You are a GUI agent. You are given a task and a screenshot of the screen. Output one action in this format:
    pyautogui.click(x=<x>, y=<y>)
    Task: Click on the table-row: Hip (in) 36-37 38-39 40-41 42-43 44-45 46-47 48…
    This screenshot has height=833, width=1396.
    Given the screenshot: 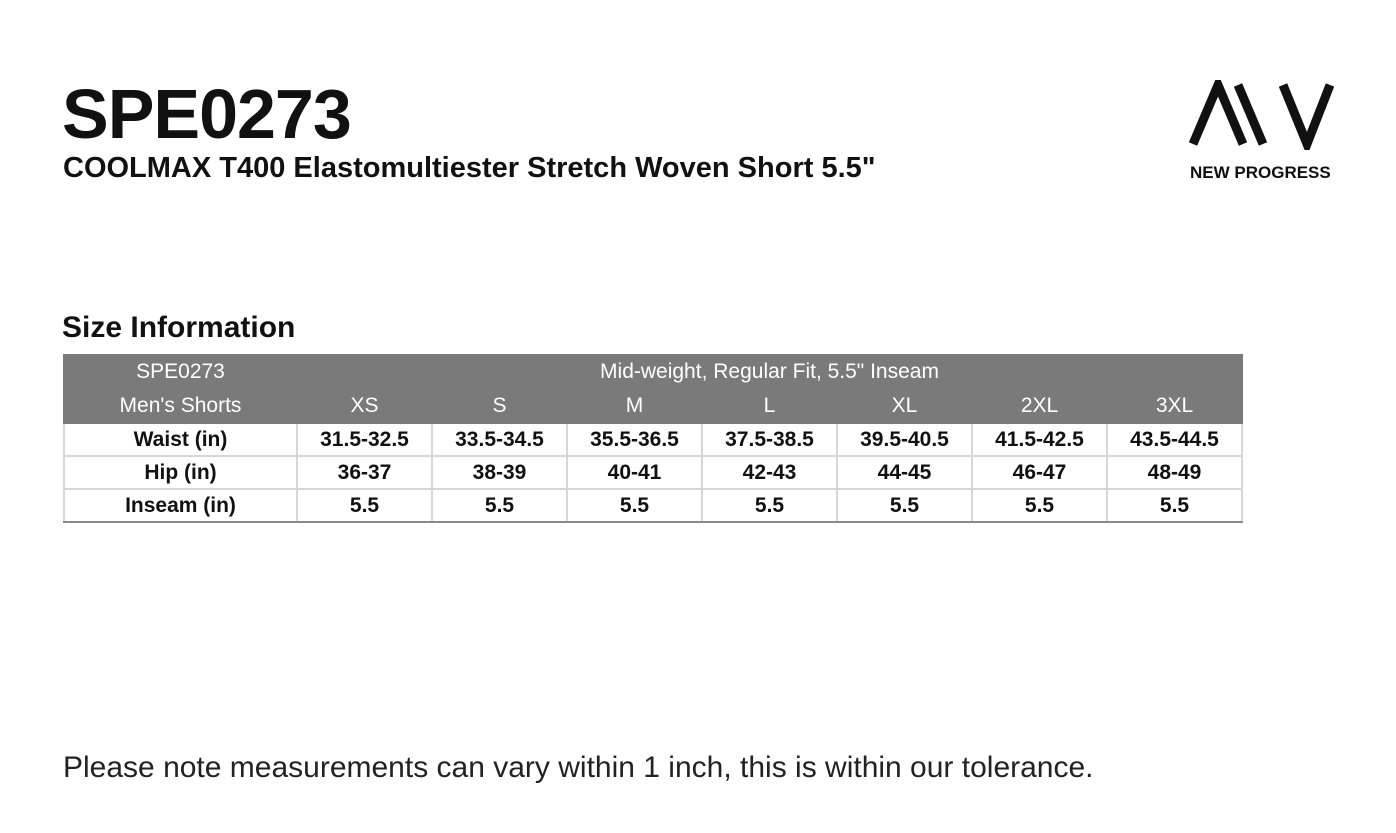 What is the action you would take?
    pyautogui.click(x=653, y=472)
    